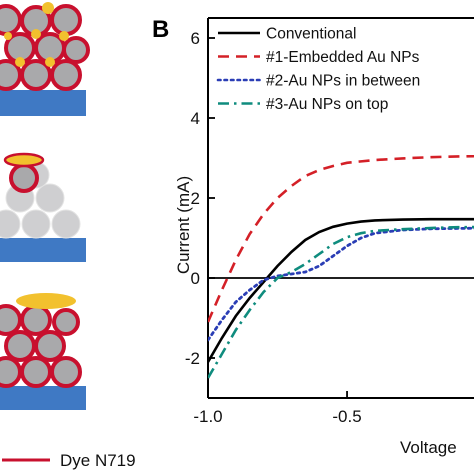  What do you see at coordinates (98, 460) in the screenshot?
I see `dye-legend-label: Dye N719` at bounding box center [98, 460].